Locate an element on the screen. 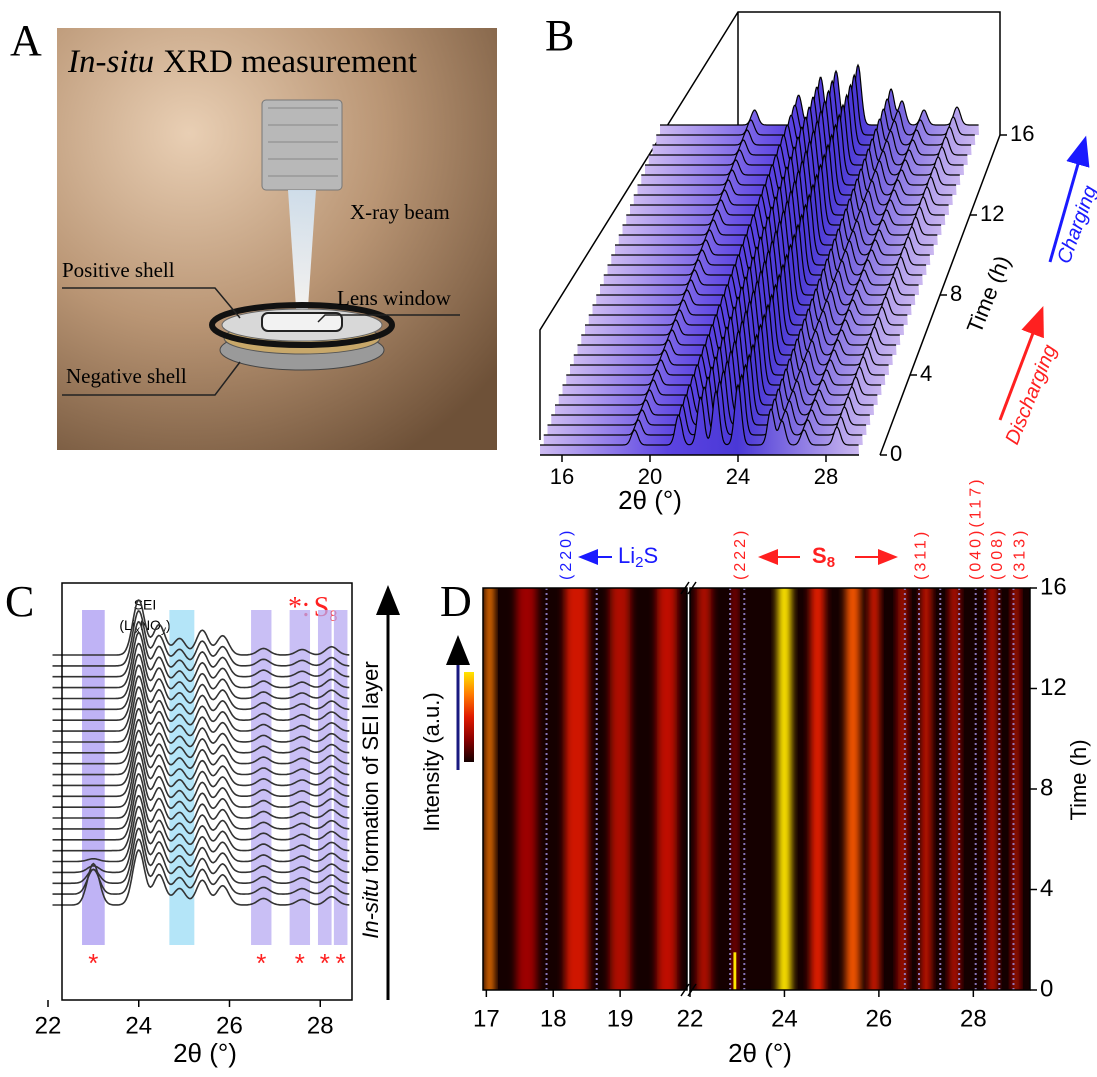  panel-label: A is located at coordinates (26, 40).